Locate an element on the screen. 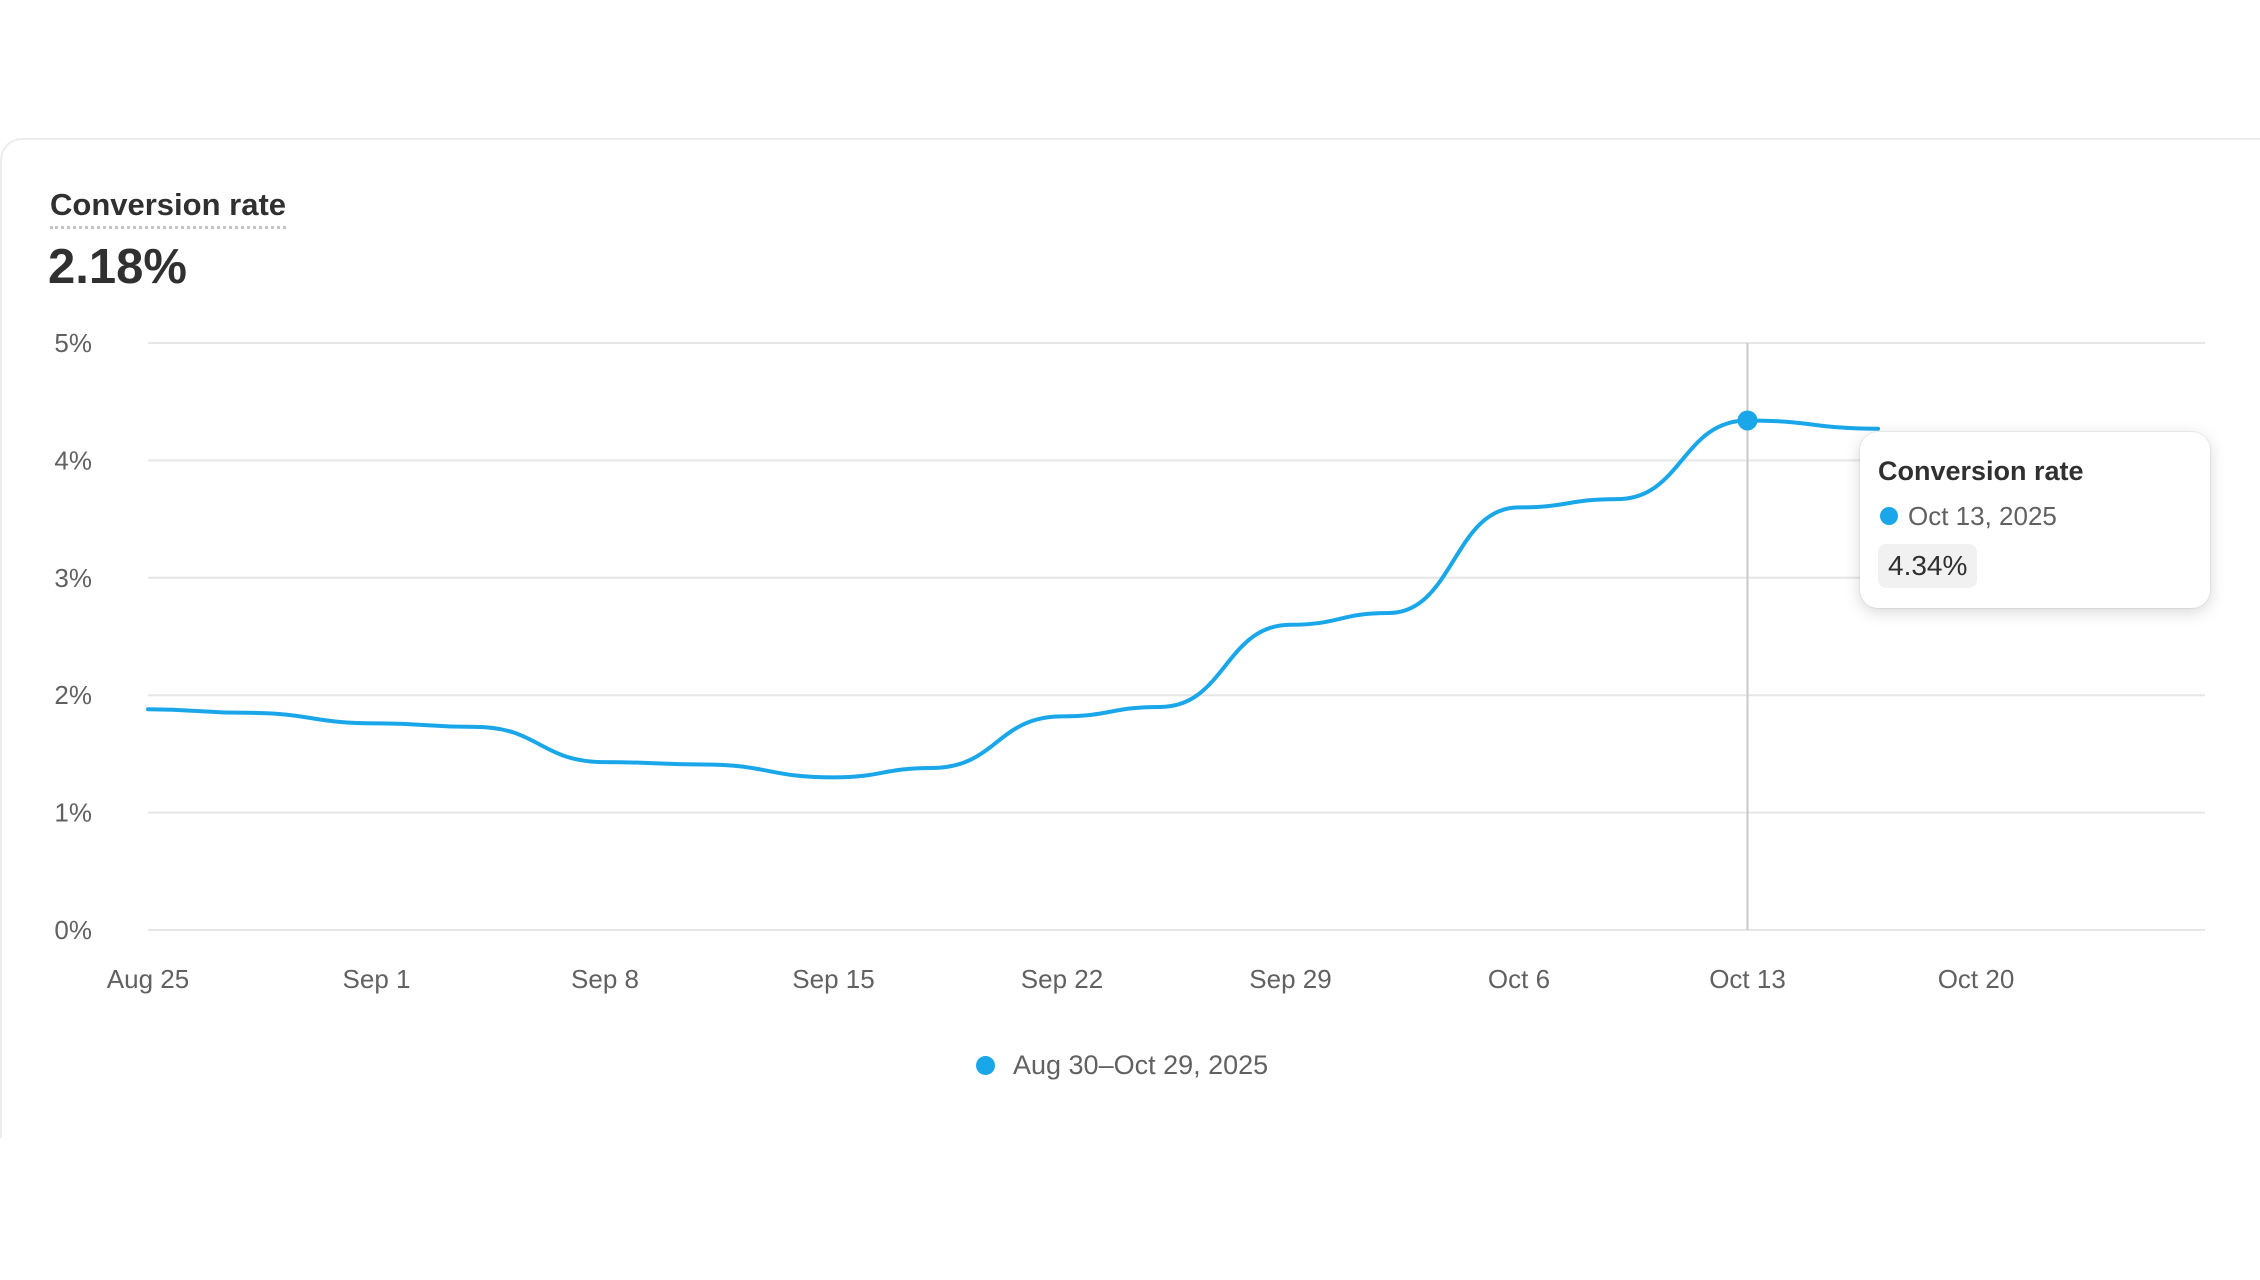  metric-title: Conversion rate is located at coordinates (168, 208).